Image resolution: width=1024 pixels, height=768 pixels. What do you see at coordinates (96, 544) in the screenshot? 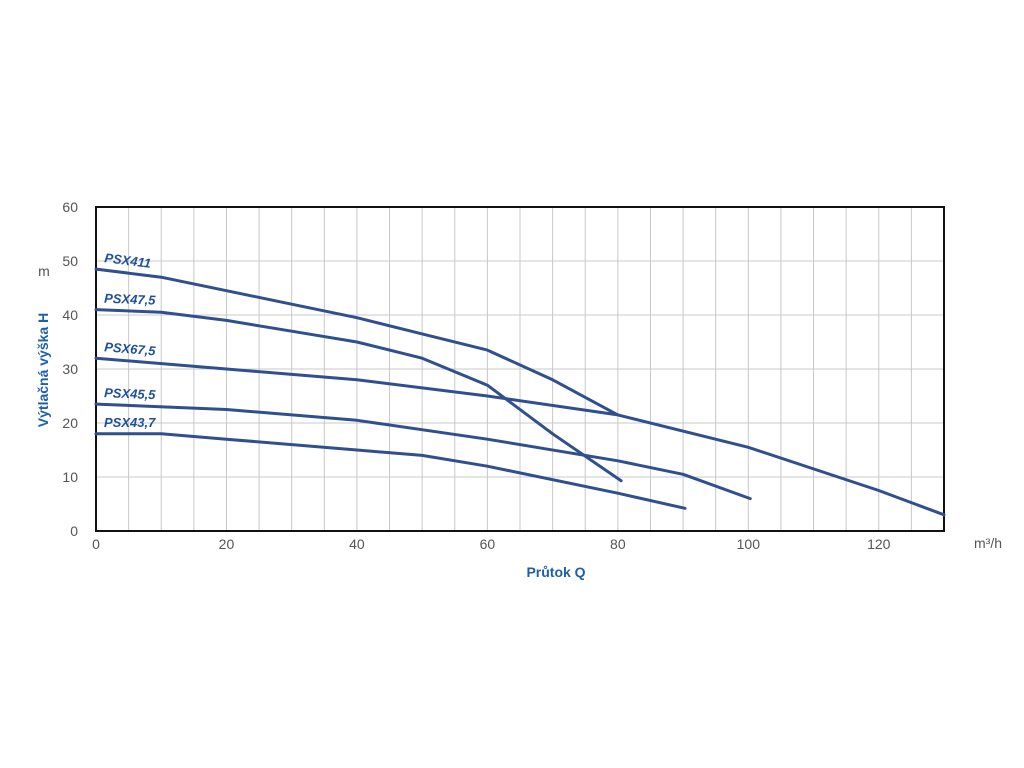
I see `x-tick-label: 0` at bounding box center [96, 544].